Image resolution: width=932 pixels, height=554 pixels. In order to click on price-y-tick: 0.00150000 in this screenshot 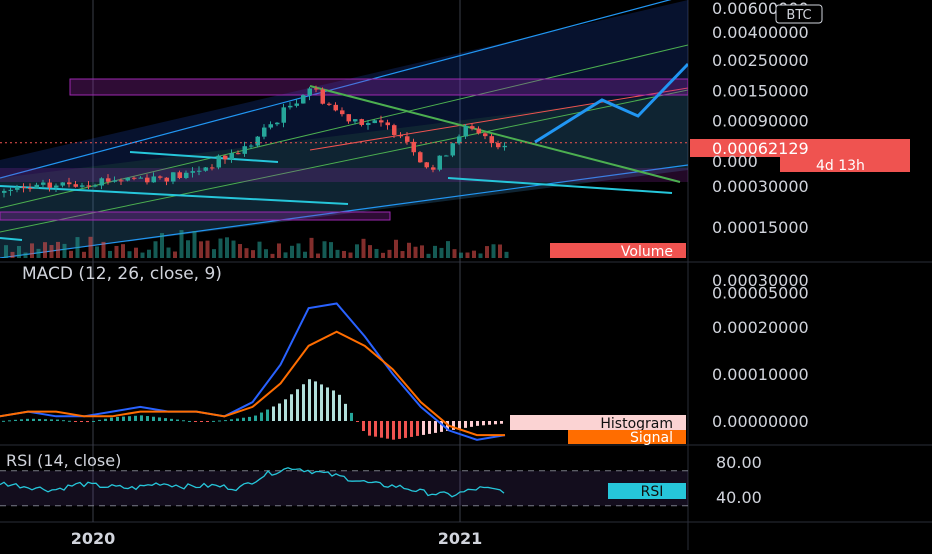, I will do `click(760, 90)`.